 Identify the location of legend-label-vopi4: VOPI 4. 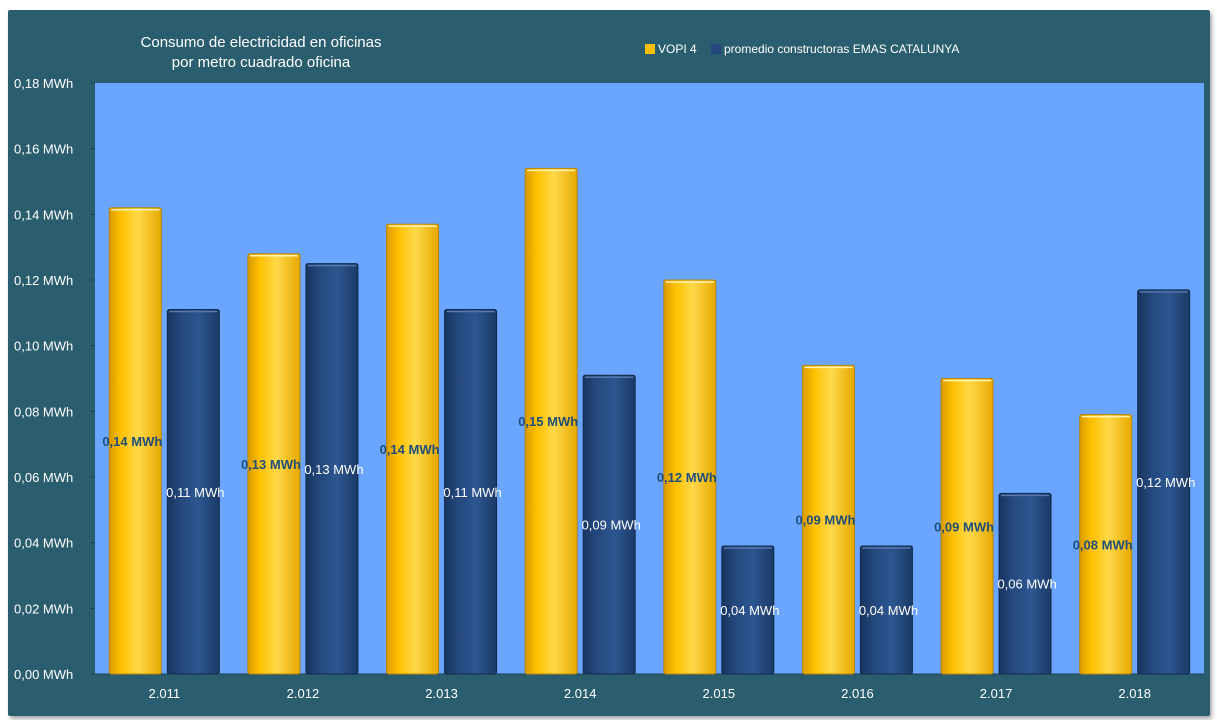
(677, 49).